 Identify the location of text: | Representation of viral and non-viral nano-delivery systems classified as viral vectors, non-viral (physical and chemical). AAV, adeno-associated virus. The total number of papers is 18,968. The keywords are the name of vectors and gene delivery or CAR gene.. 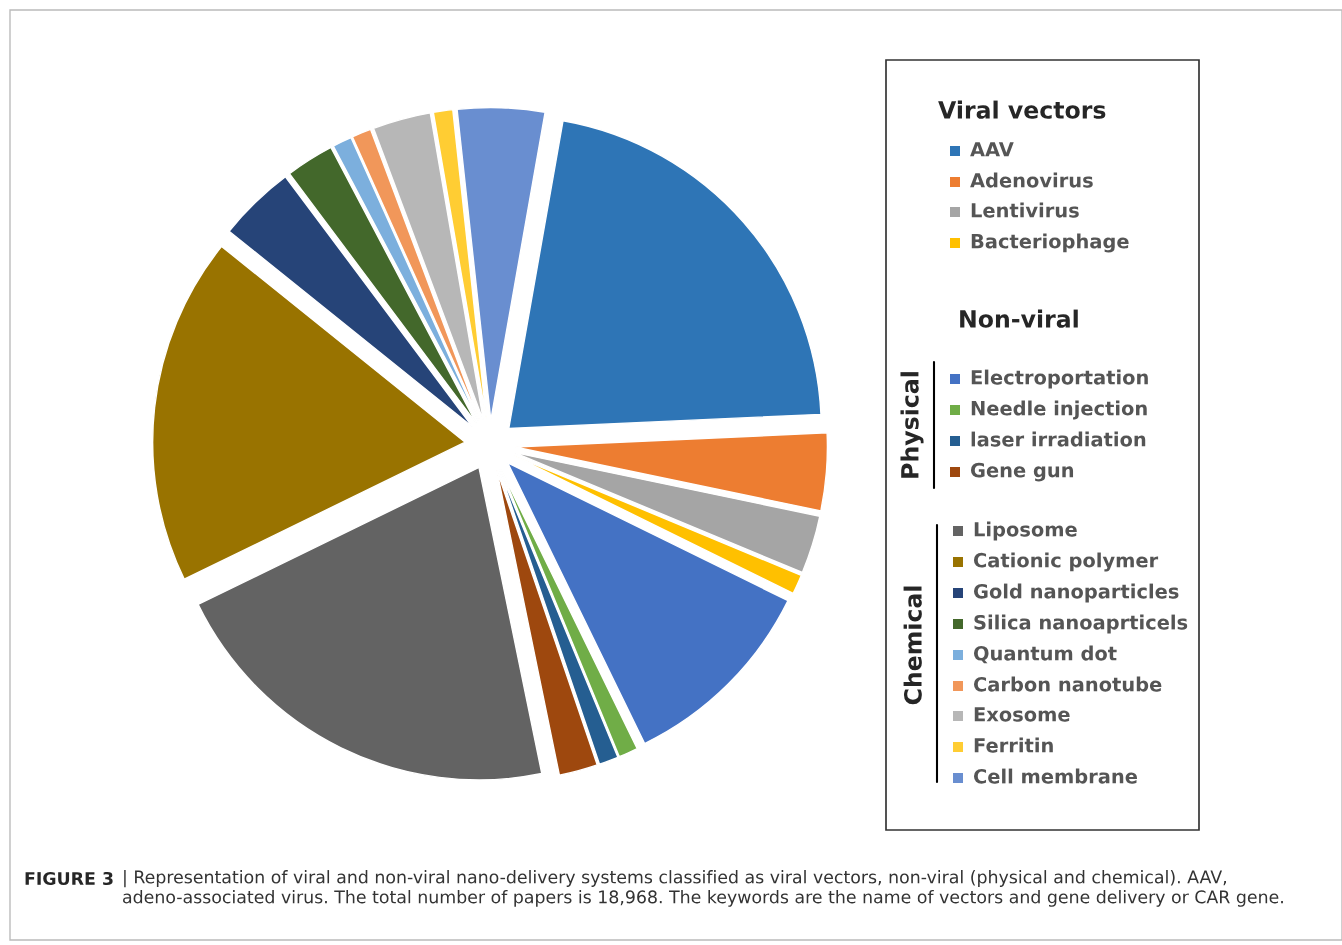
(703, 888).